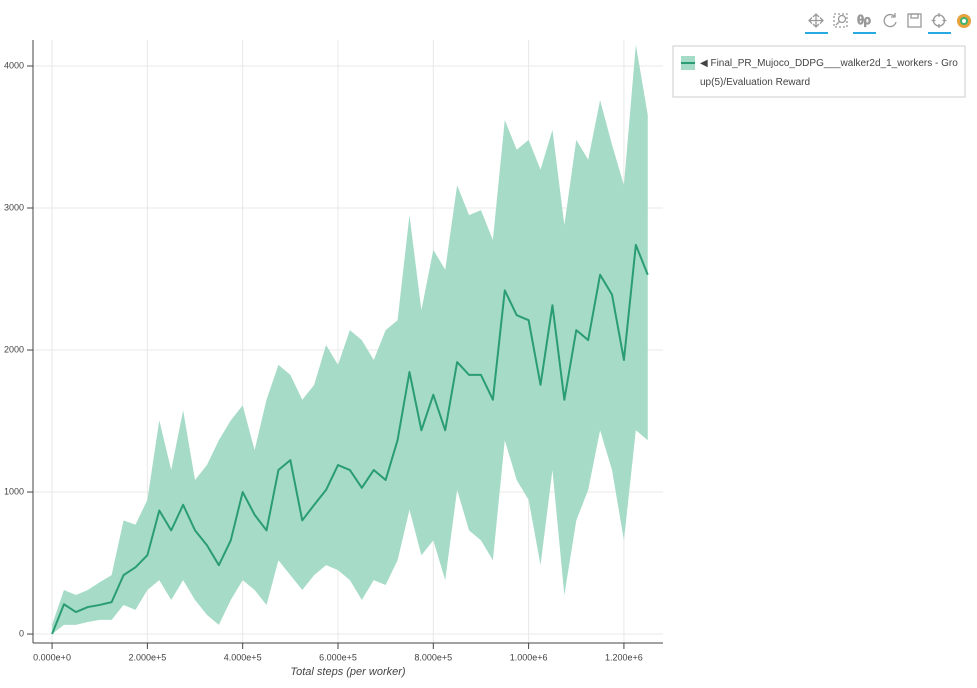 Image resolution: width=977 pixels, height=688 pixels. Describe the element at coordinates (14, 349) in the screenshot. I see `y-tick-label: 2000` at that location.